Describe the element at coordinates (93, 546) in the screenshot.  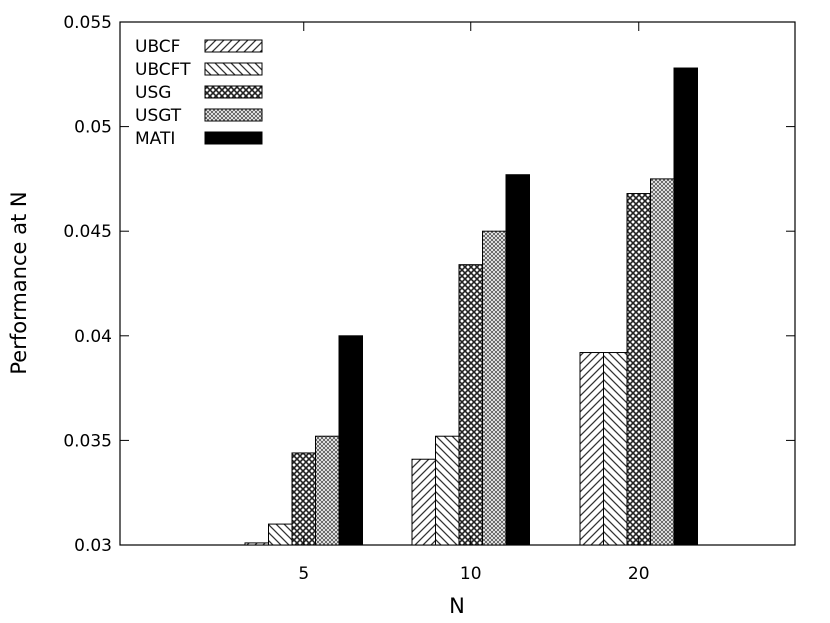
I see `y-tick-label: 0.03` at that location.